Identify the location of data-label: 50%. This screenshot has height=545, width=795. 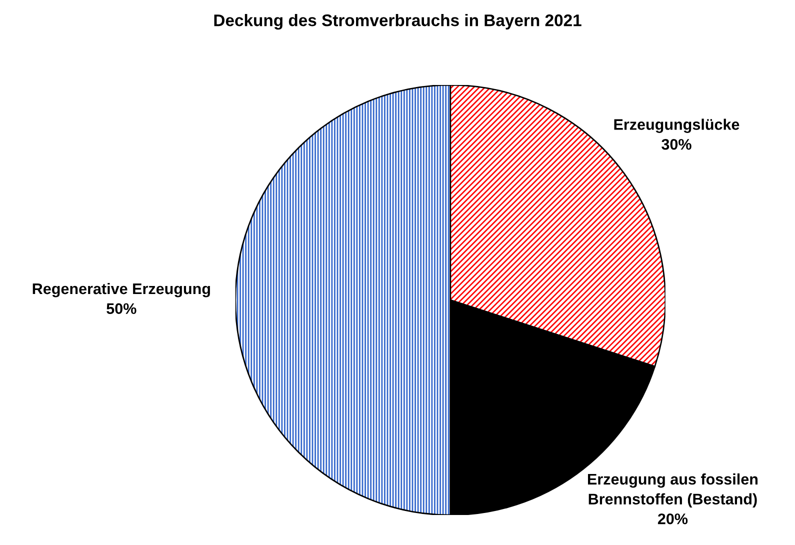
(121, 308).